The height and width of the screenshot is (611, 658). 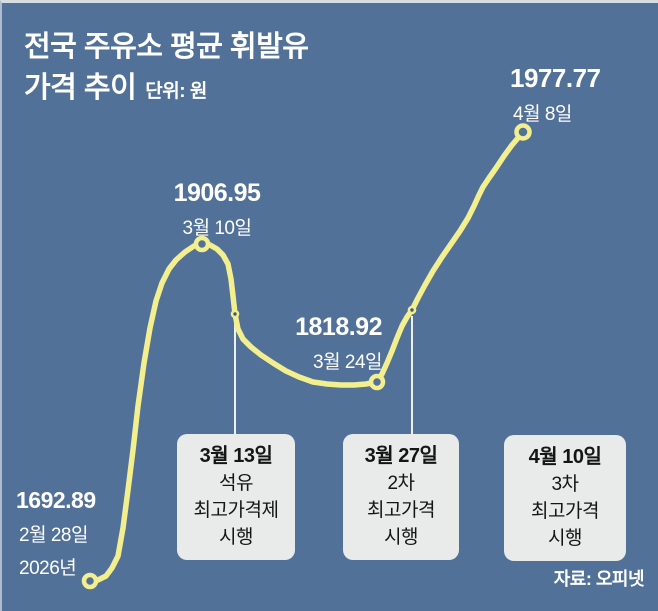 I want to click on annotation-date: 4월 10일, so click(x=565, y=457).